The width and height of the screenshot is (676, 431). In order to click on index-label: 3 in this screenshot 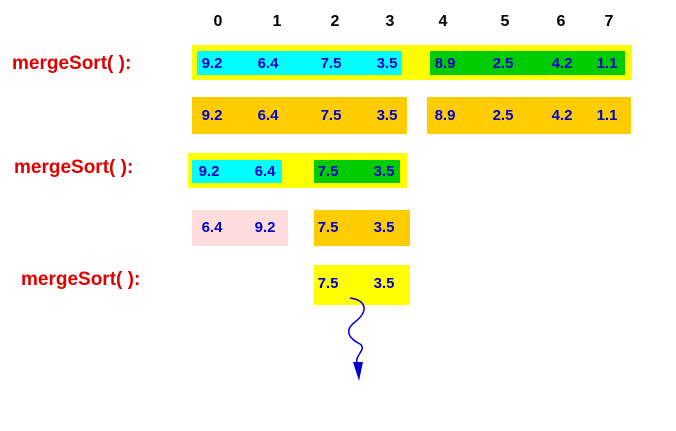, I will do `click(390, 21)`.